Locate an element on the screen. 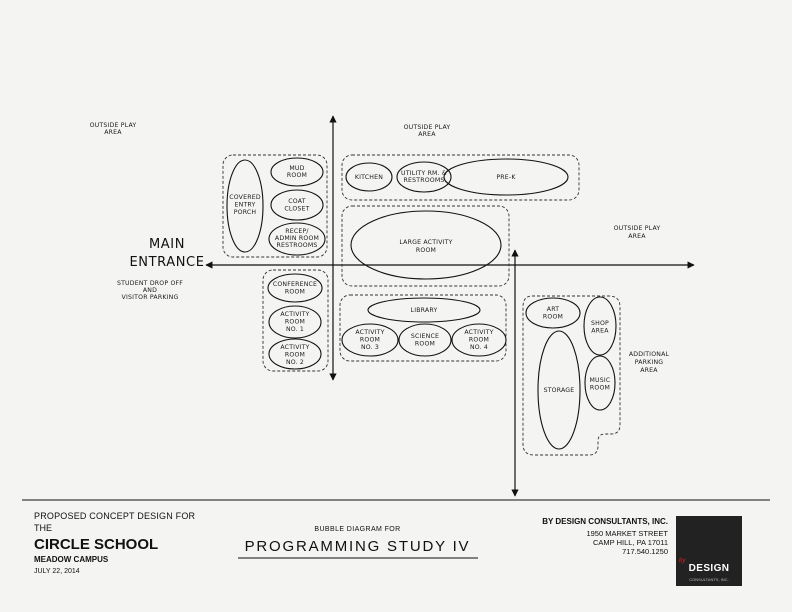 The width and height of the screenshot is (792, 612). bubble-conference is located at coordinates (295, 288).